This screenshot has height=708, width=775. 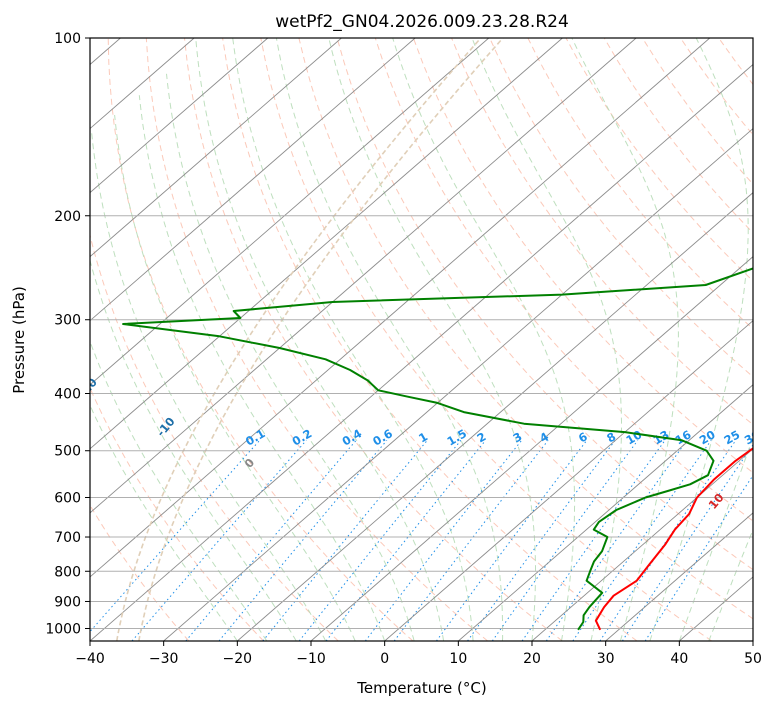 What do you see at coordinates (67, 395) in the screenshot?
I see `y-tick-label: 400` at bounding box center [67, 395].